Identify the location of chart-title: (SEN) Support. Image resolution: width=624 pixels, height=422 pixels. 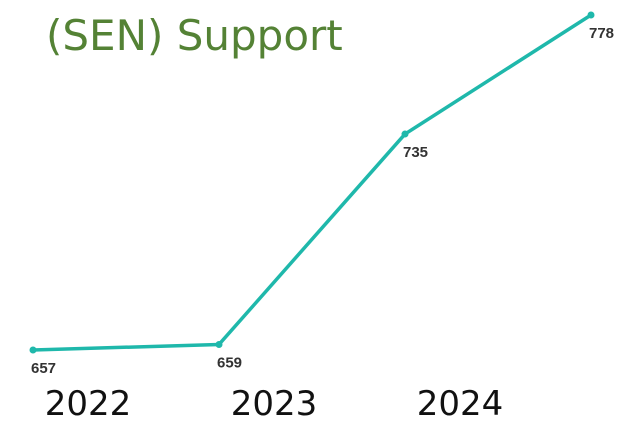
(194, 35).